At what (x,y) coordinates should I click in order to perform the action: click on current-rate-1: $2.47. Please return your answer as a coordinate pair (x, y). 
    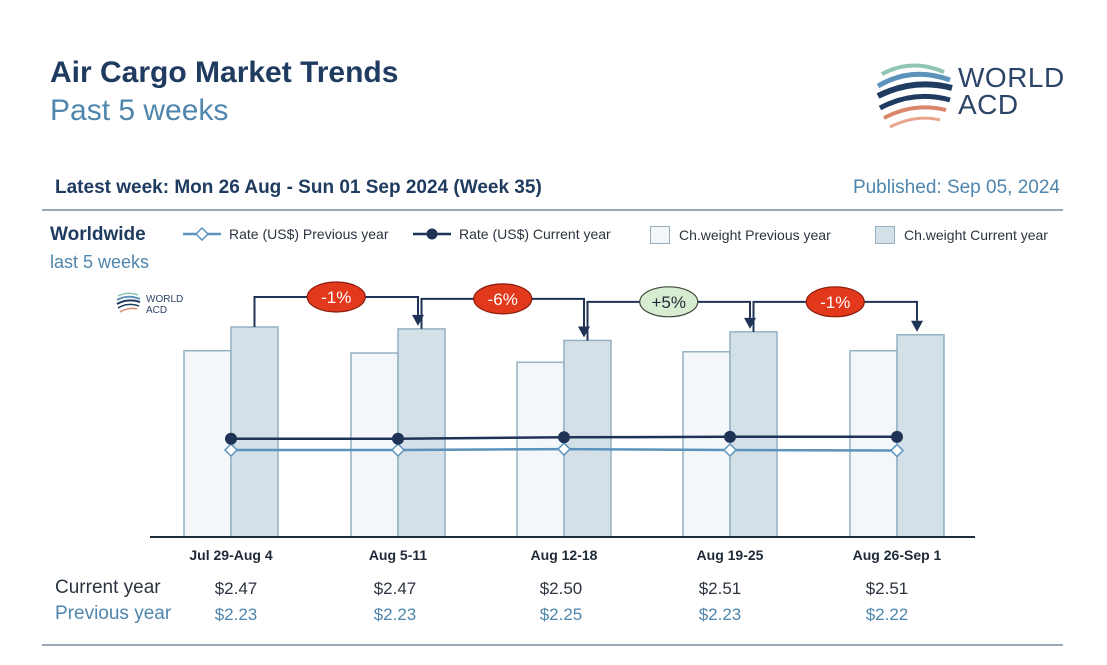
    Looking at the image, I should click on (395, 588).